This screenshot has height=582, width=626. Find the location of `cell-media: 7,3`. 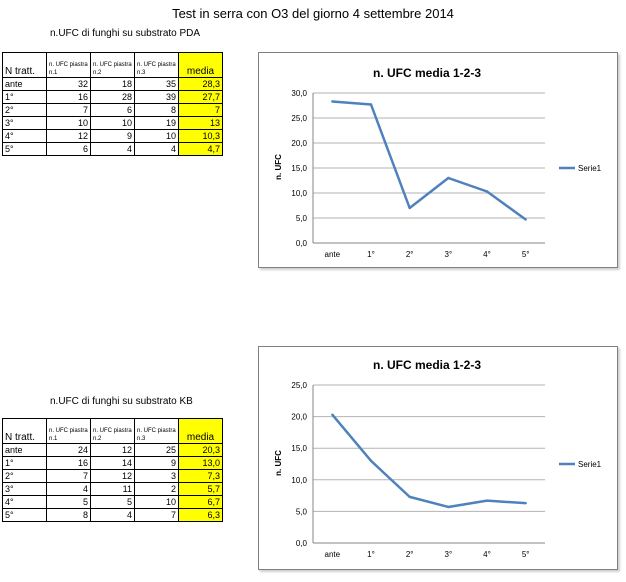

cell-media: 7,3 is located at coordinates (200, 476).